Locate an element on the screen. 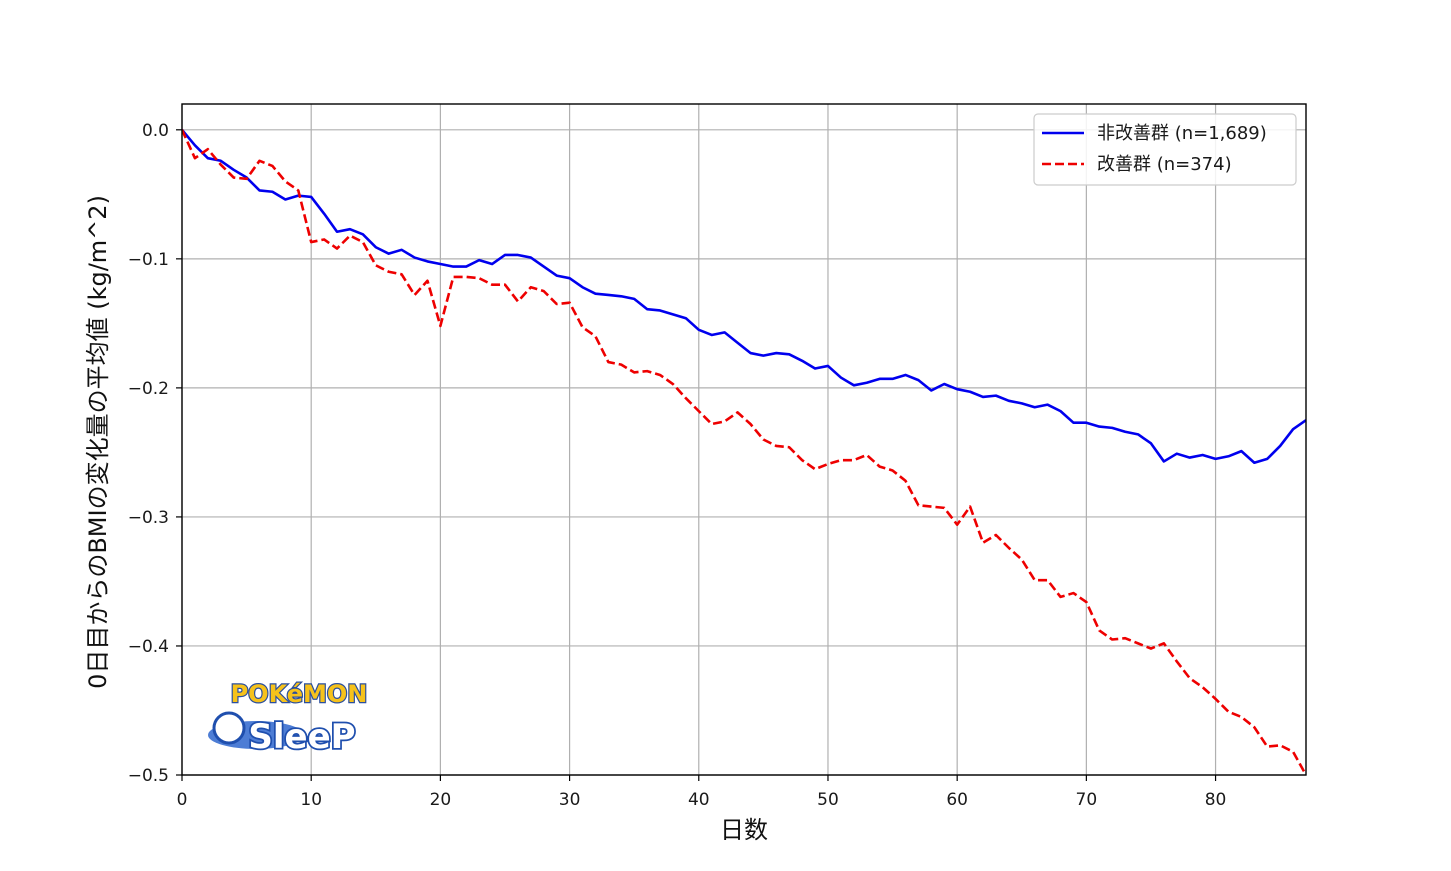  logo-sleeping-face is located at coordinates (229, 728).